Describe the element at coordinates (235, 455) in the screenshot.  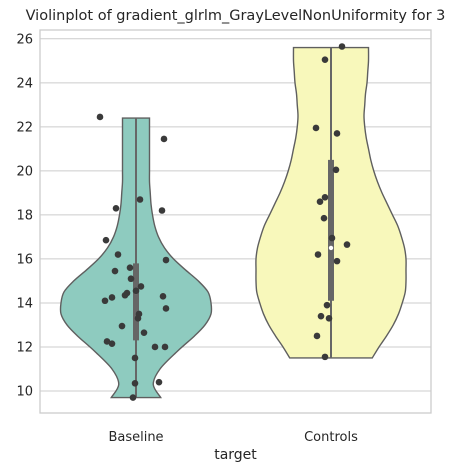
I see `x-axis-label: target` at that location.